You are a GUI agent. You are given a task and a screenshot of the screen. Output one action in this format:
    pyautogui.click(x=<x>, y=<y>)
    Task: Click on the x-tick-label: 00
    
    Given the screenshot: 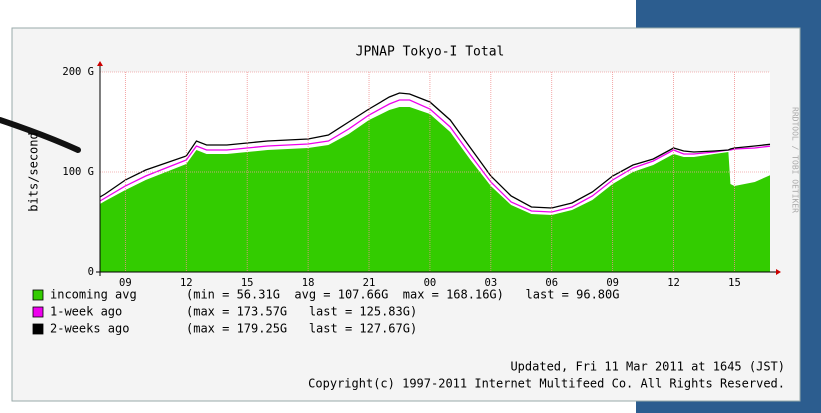 What is the action you would take?
    pyautogui.click(x=430, y=283)
    